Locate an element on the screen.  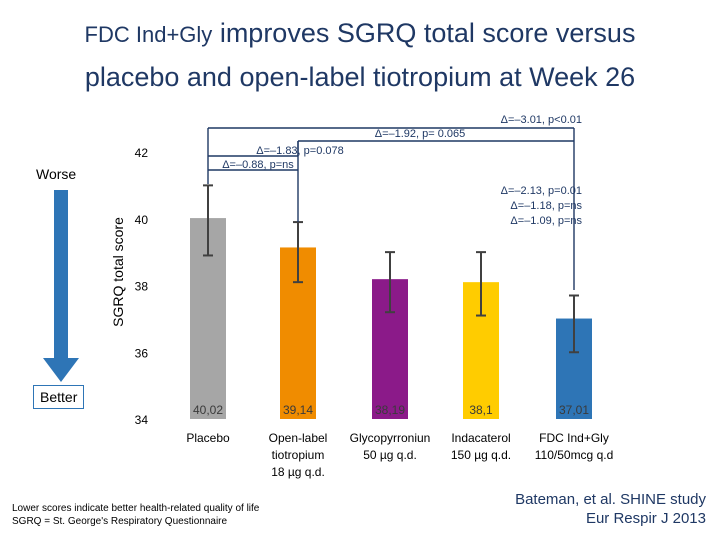
comparison-annotation: Δ=–3.01, p<0.01 is located at coordinates (541, 120).